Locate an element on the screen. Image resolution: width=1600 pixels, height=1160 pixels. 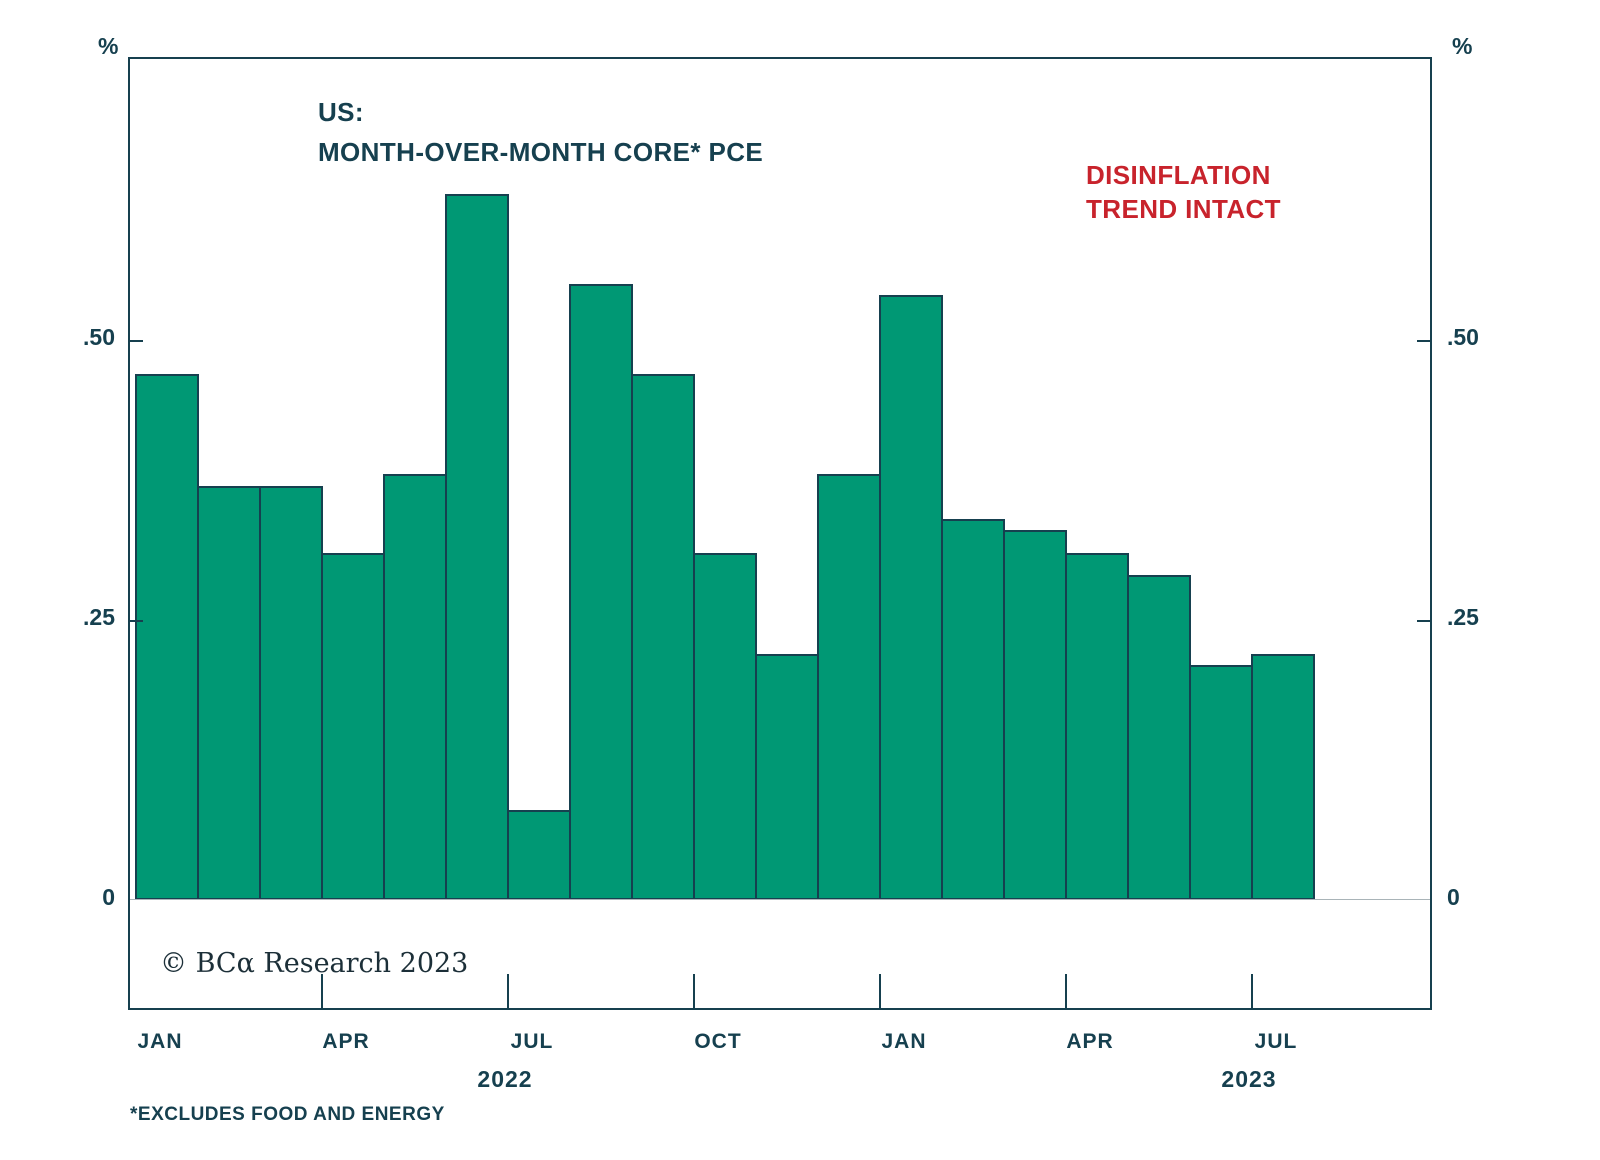
year-label: 2023 is located at coordinates (1249, 1079).